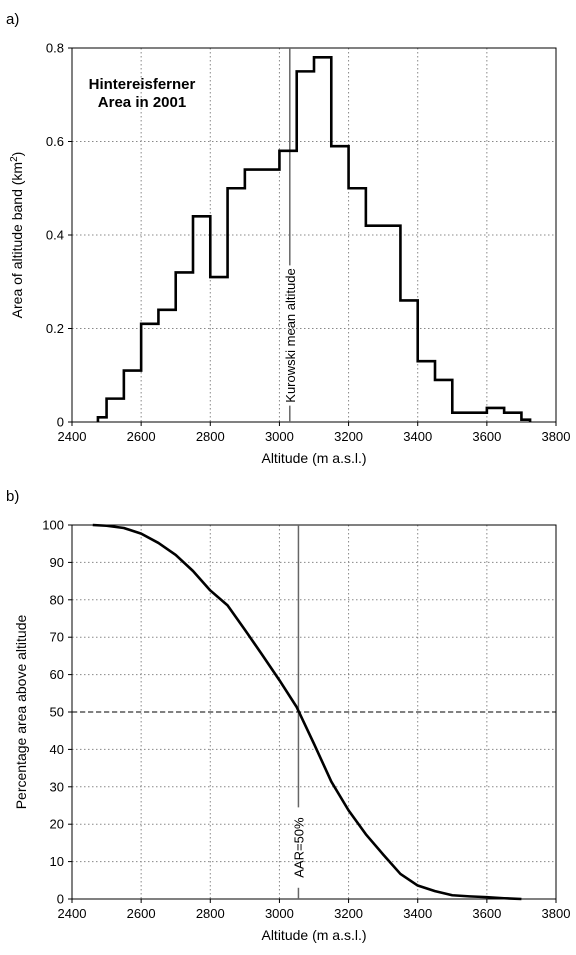 This screenshot has width=576, height=955. I want to click on y-tick-label: 30, so click(57, 786).